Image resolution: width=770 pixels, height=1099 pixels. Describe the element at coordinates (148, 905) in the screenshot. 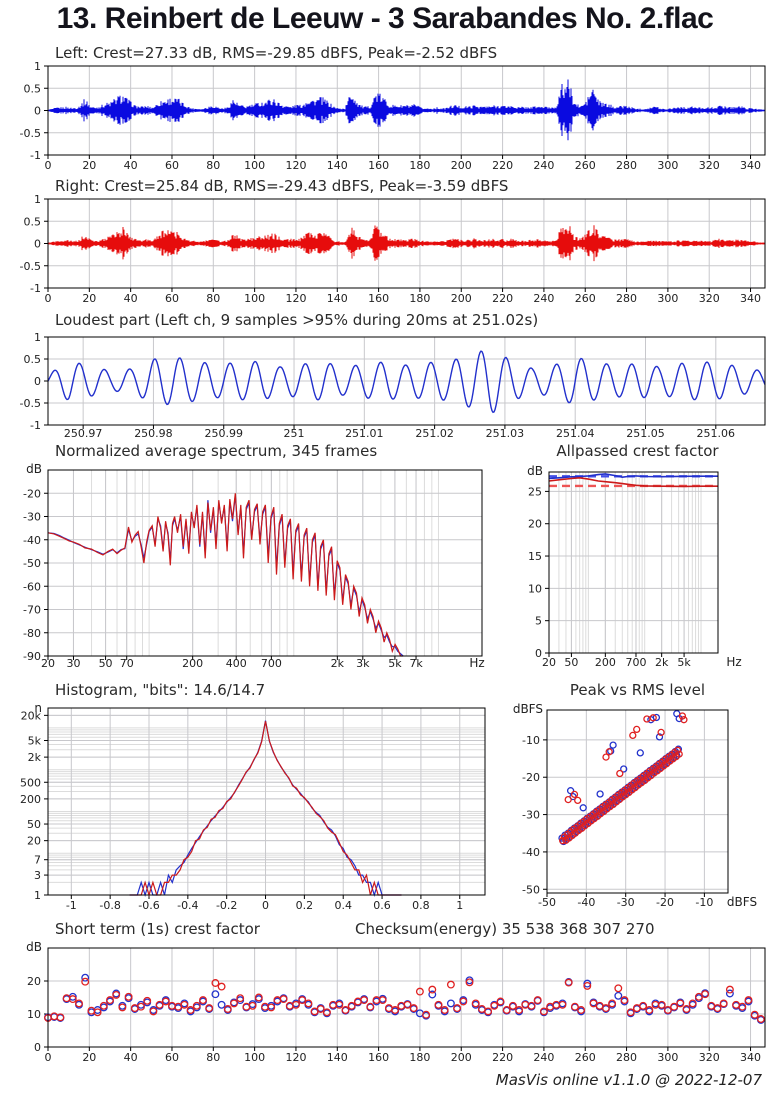

I see `svg-text: -0.6` at that location.